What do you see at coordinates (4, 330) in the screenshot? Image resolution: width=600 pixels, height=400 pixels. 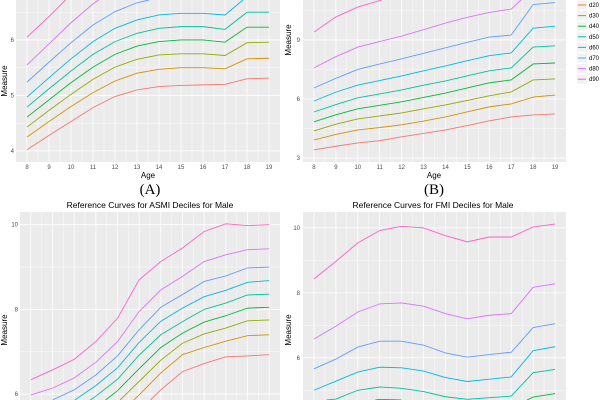 I see `y-axis-title-c: Measure` at bounding box center [4, 330].